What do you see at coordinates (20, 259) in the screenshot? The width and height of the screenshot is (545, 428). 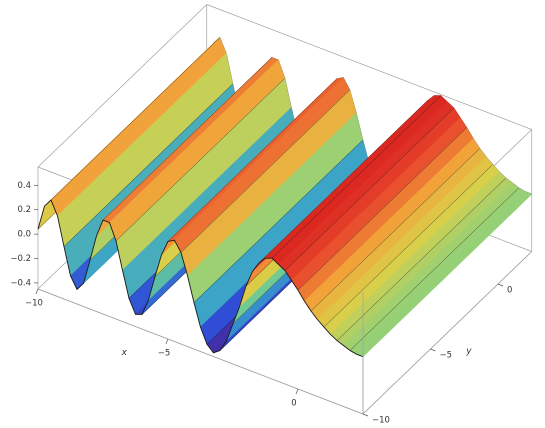 I see `z-tick-label: −0.2` at bounding box center [20, 259].